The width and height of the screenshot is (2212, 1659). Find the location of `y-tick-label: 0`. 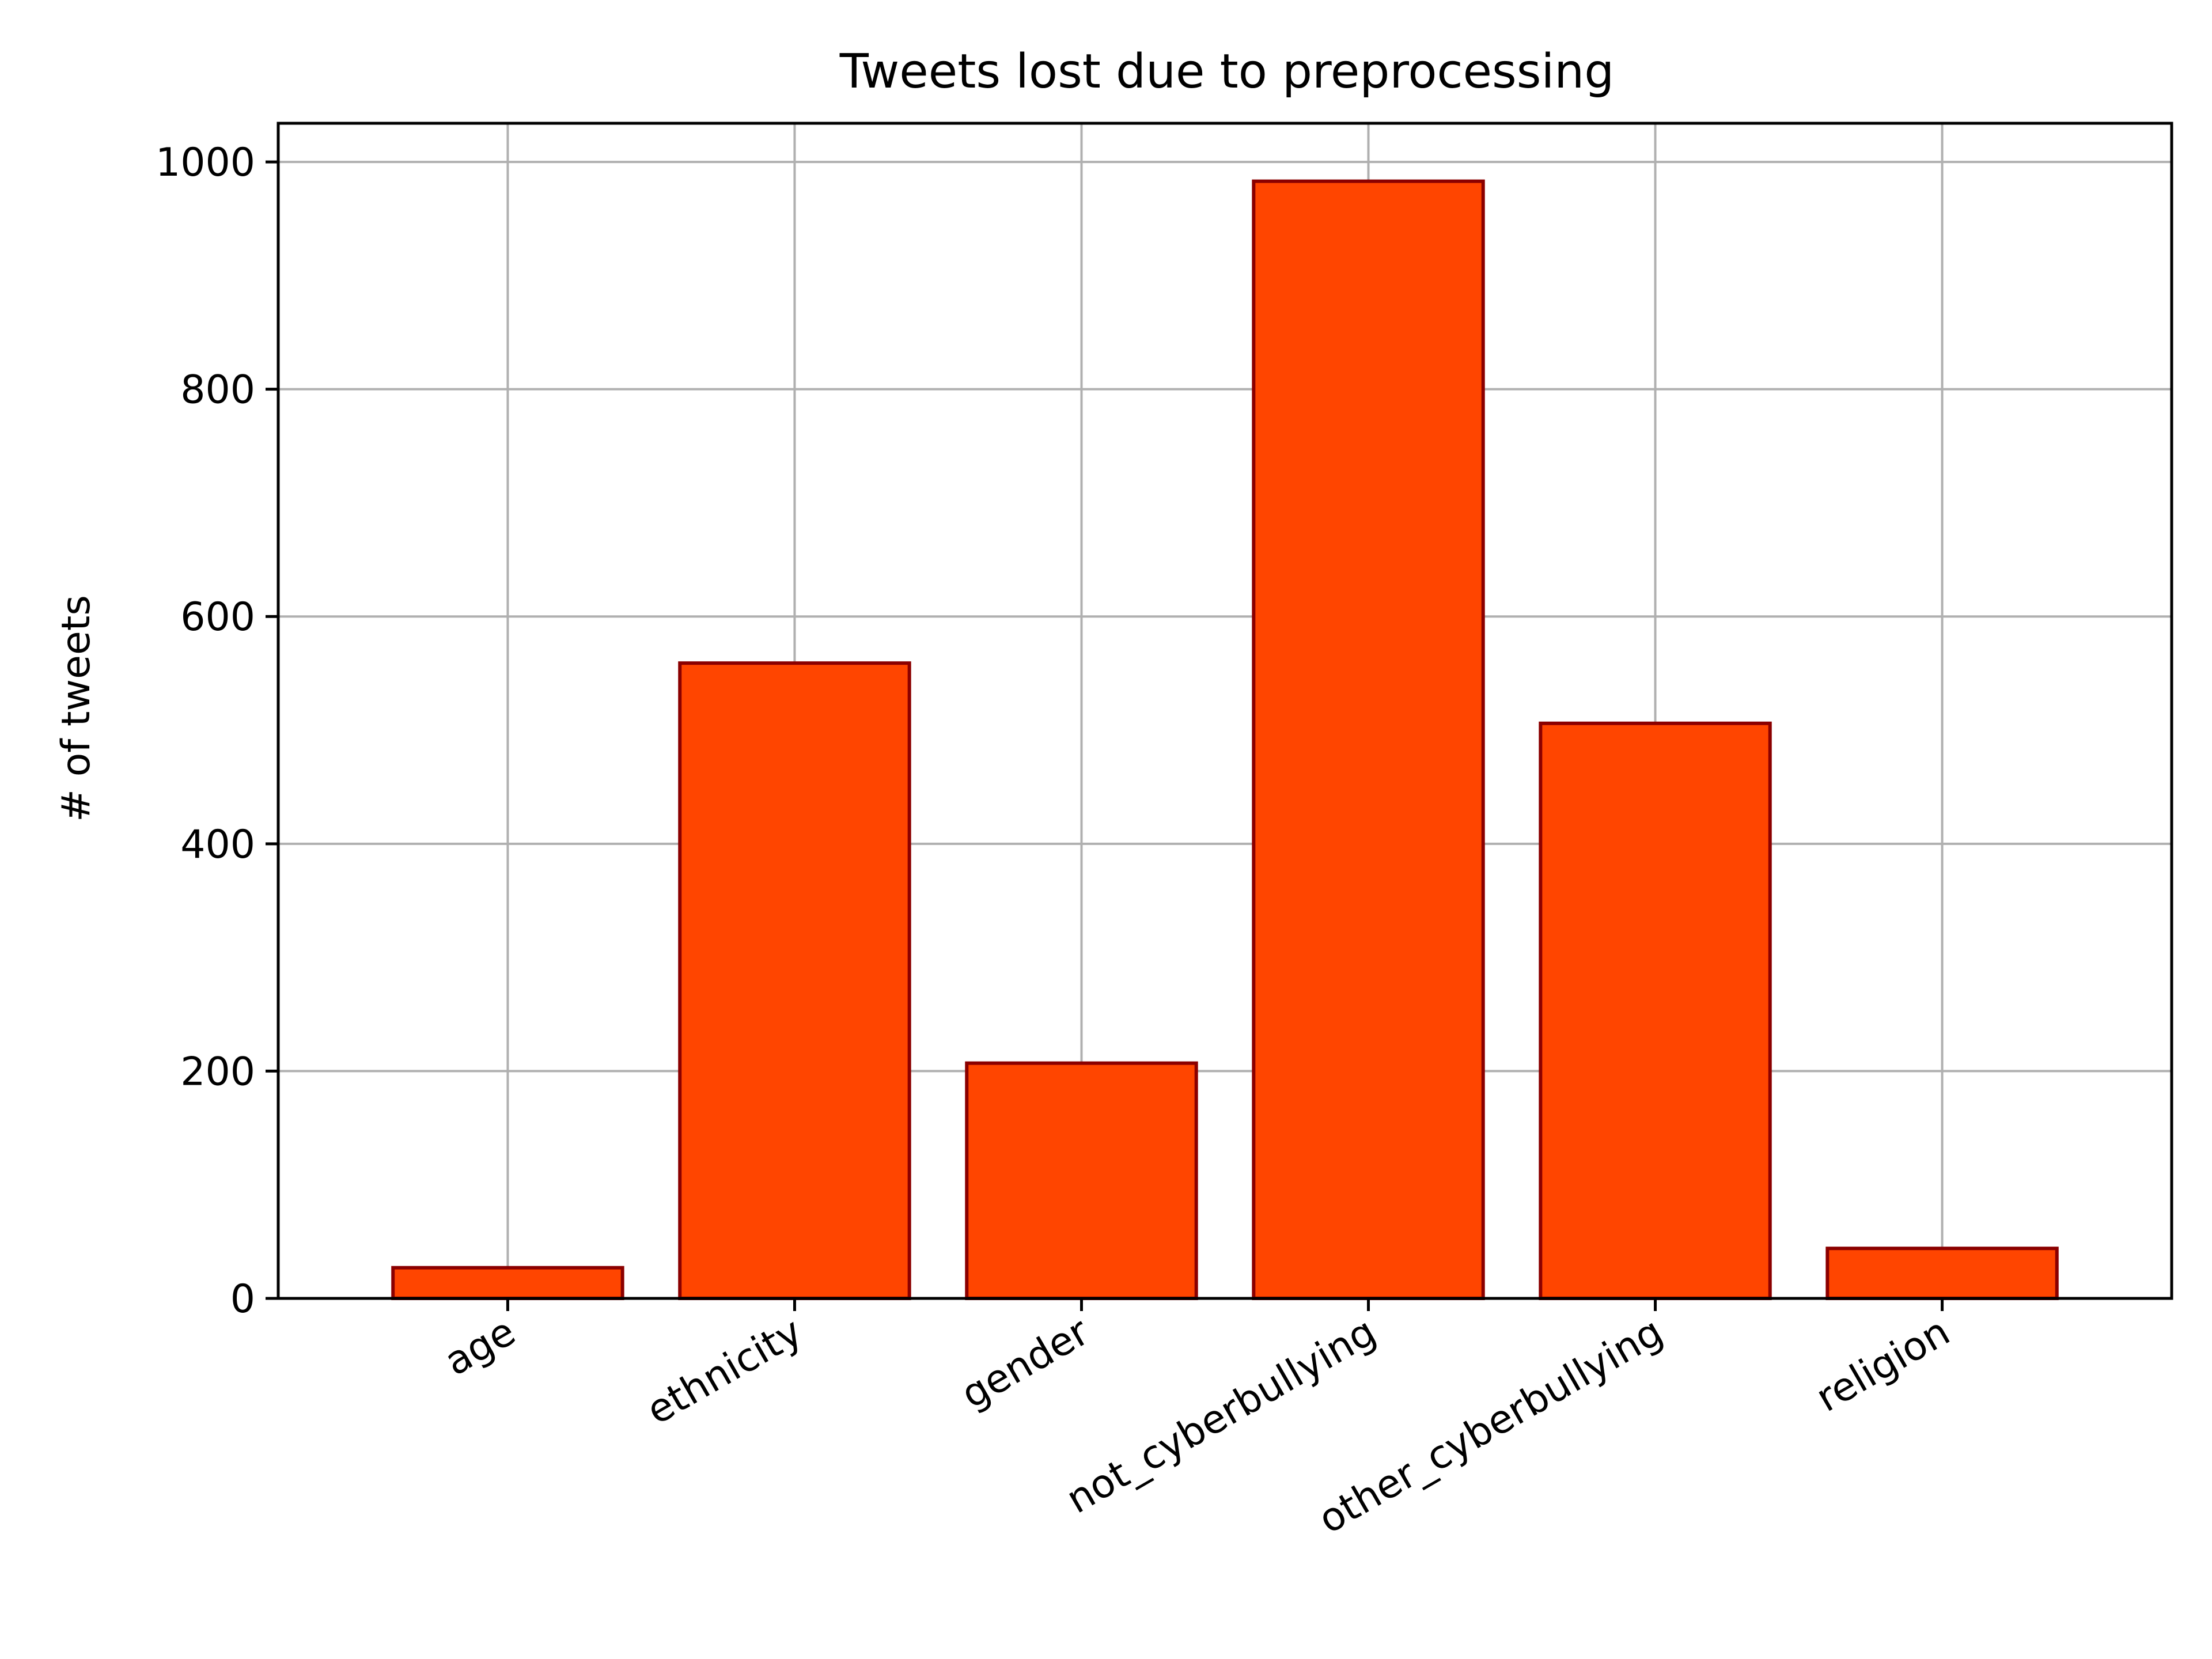

y-tick-label: 0 is located at coordinates (242, 1299).